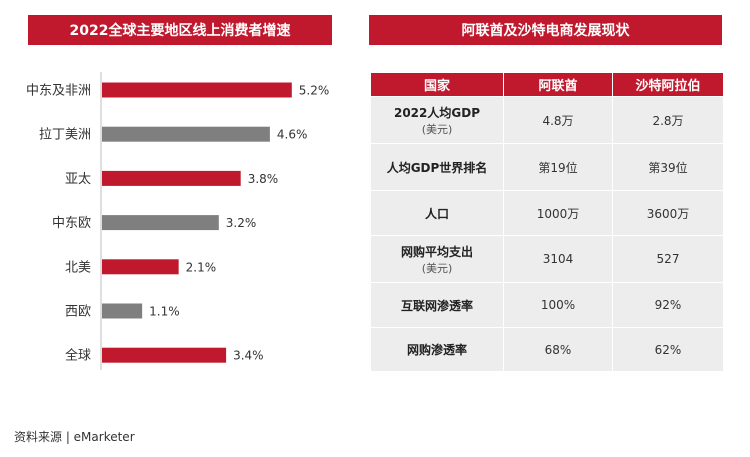 The height and width of the screenshot is (457, 750). I want to click on table-header-row: 国家 阿联酋 沙特阿拉伯, so click(547, 84).